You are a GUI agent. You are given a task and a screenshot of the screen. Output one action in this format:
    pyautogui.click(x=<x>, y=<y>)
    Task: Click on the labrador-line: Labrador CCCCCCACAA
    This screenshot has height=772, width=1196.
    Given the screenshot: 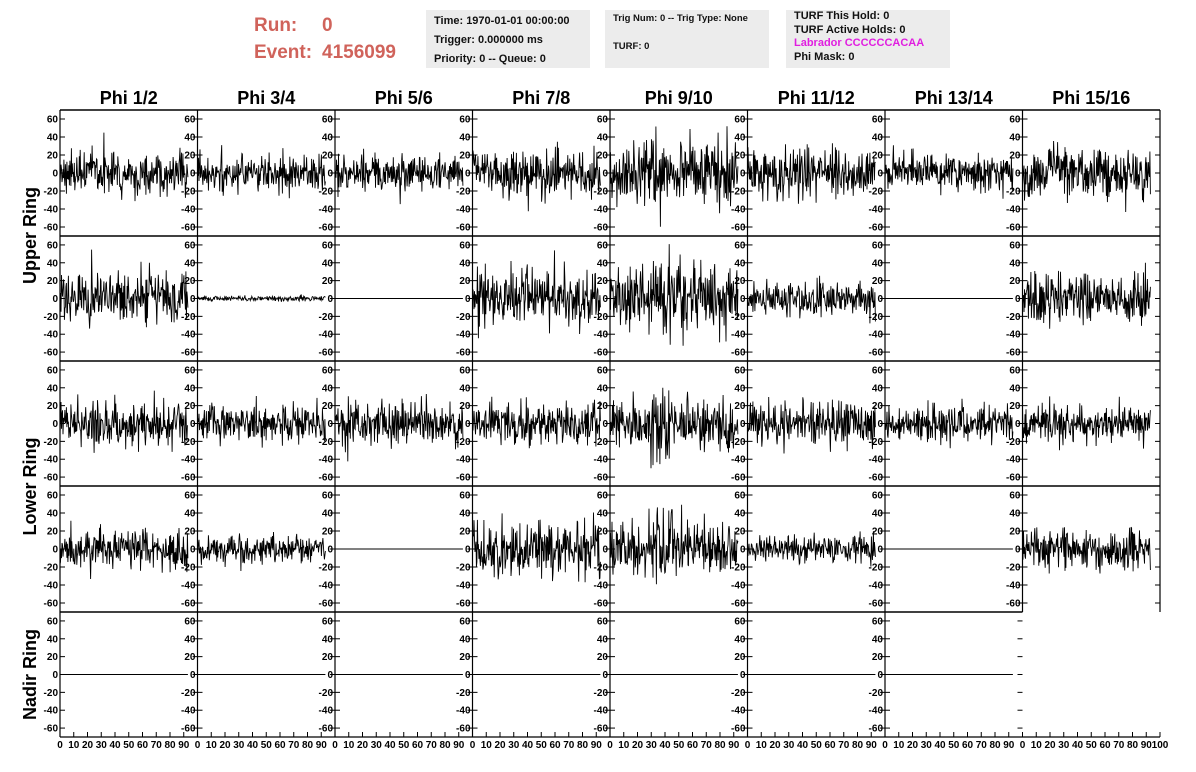 What is the action you would take?
    pyautogui.click(x=859, y=43)
    